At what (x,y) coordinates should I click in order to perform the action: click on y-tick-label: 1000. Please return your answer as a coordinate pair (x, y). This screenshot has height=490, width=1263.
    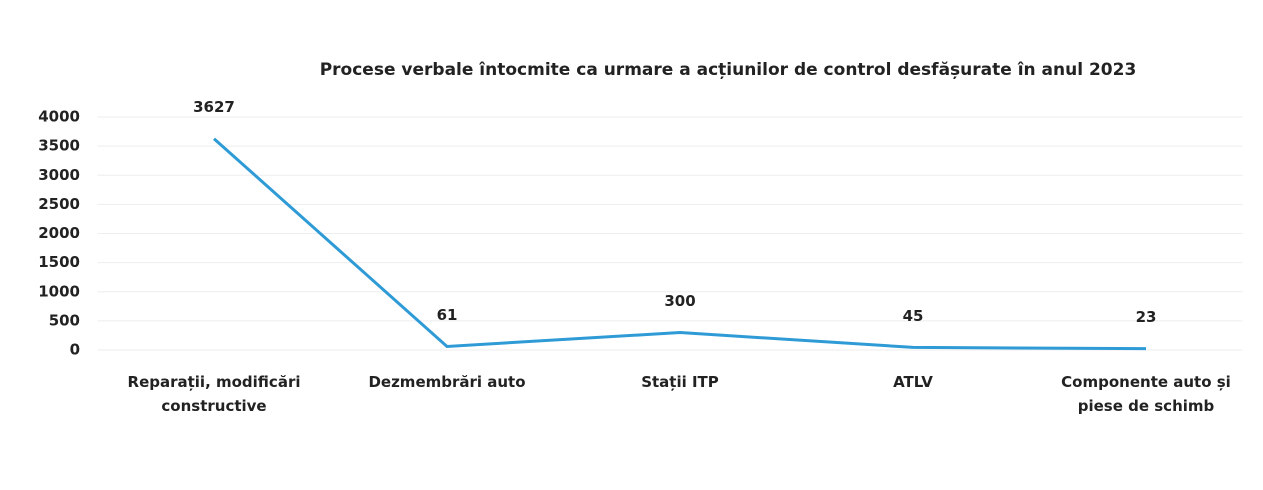
    Looking at the image, I should click on (59, 291).